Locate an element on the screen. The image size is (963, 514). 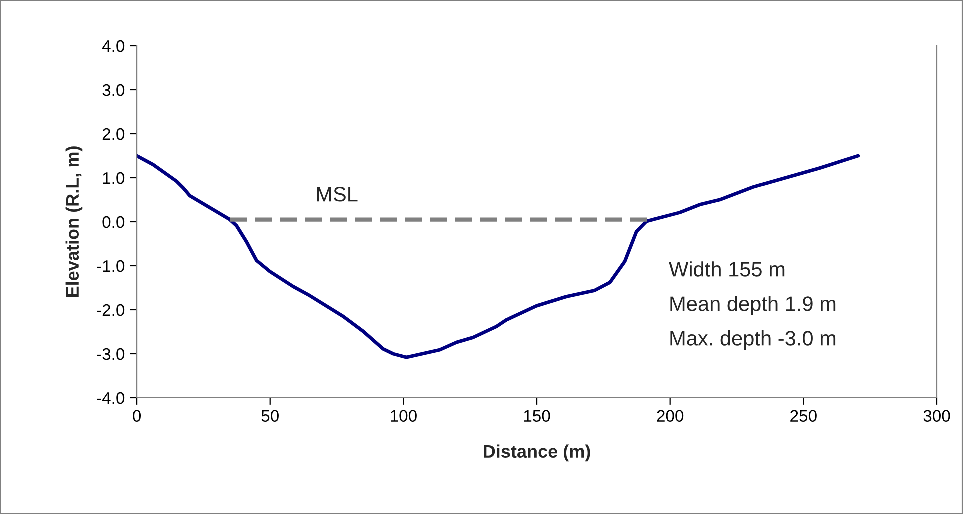
annotation: Mean depth 1.9 m is located at coordinates (753, 306).